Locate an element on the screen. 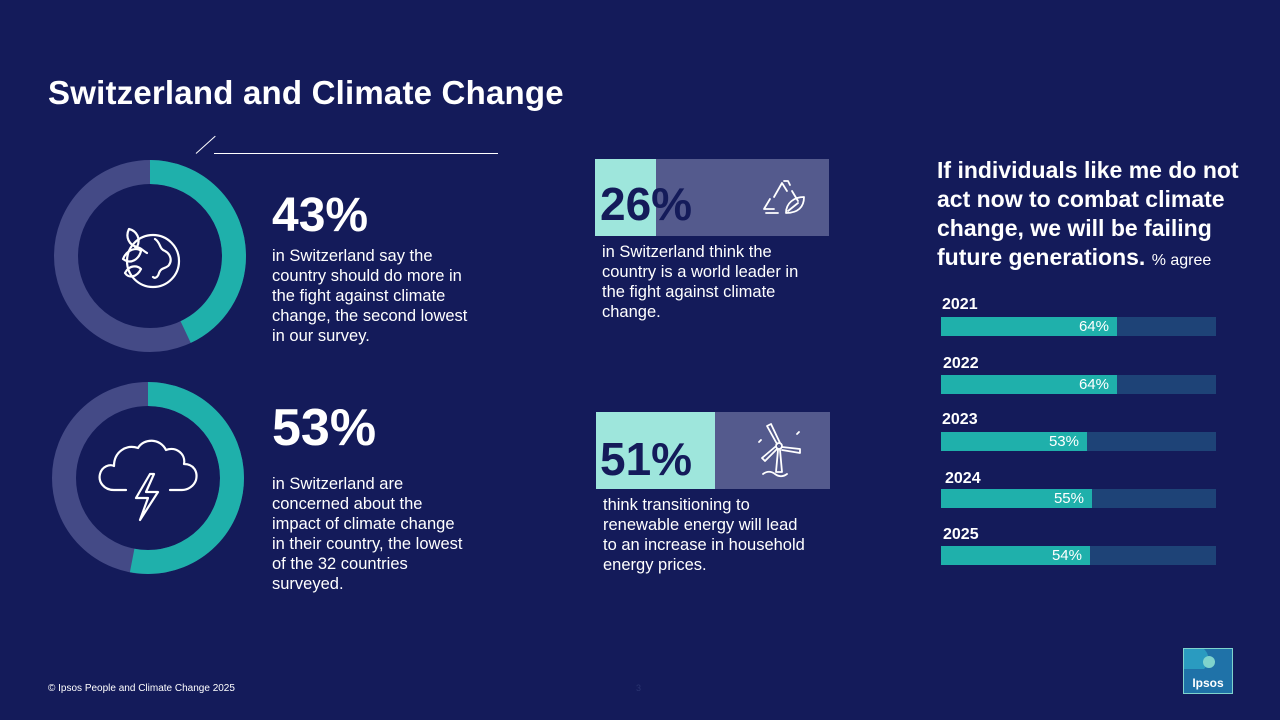  chart-subtitle: % agree is located at coordinates (1181, 260).